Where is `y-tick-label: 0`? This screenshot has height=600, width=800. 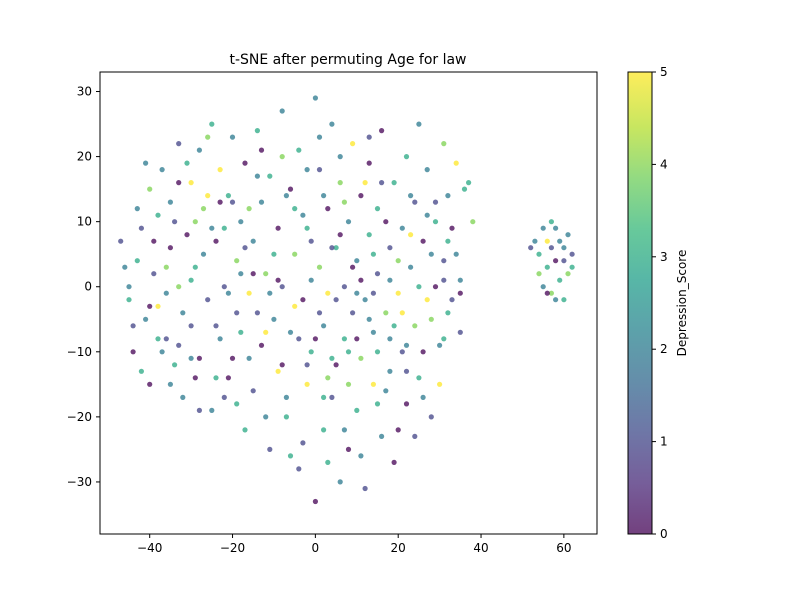
y-tick-label: 0 is located at coordinates (88, 287).